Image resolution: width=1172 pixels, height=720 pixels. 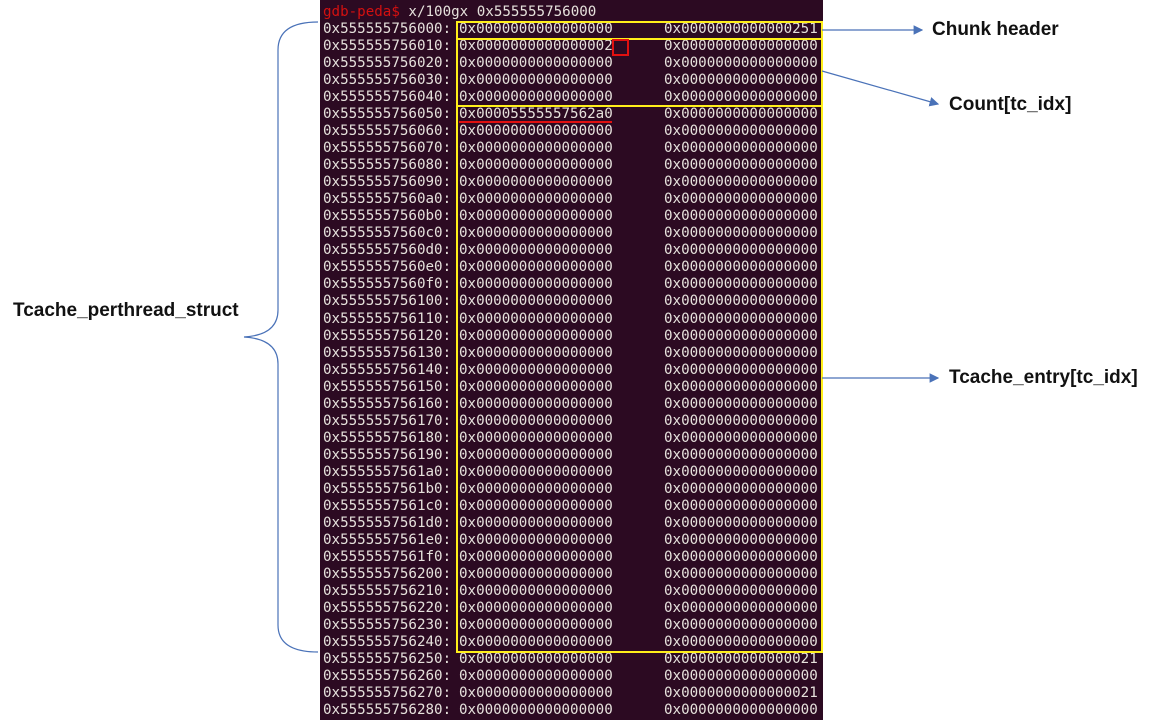 What do you see at coordinates (995, 29) in the screenshot?
I see `chunk-header-label: Chunk header` at bounding box center [995, 29].